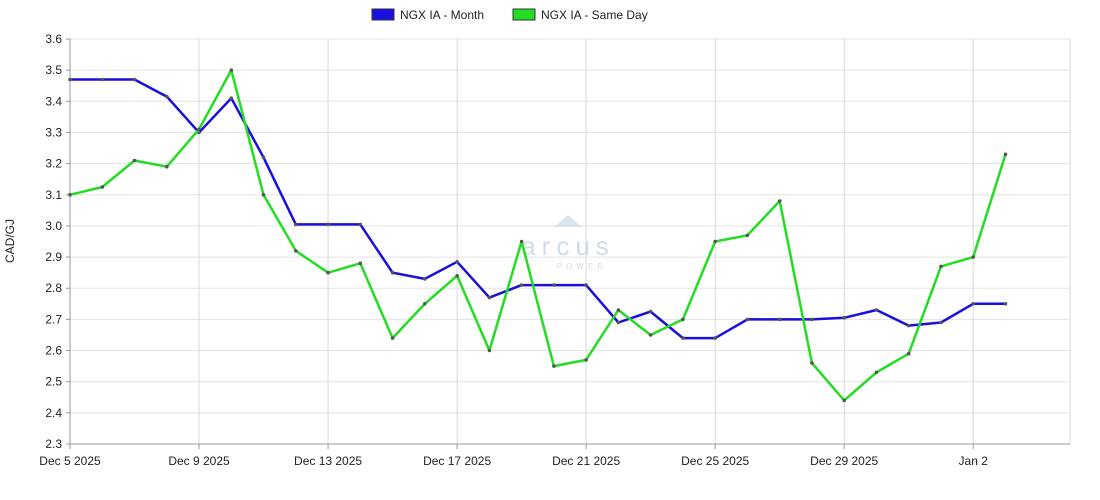 The image size is (1100, 500). I want to click on y-tick-label: 3.0, so click(53, 226).